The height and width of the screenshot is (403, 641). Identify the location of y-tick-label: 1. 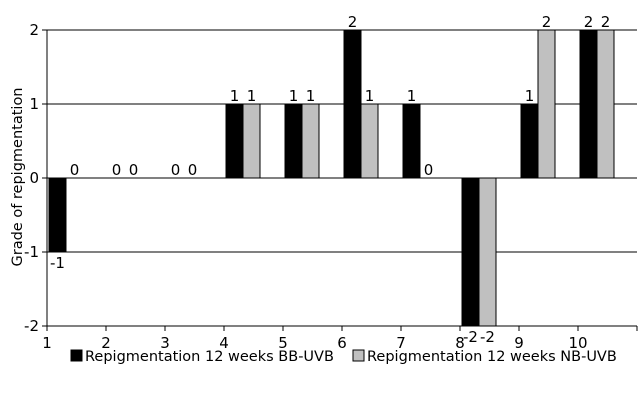
(34, 104).